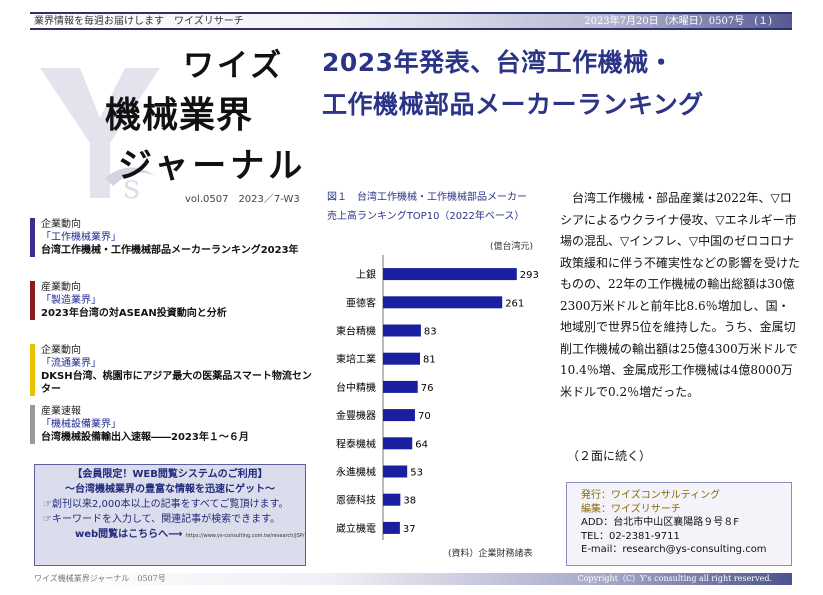 The height and width of the screenshot is (595, 823). I want to click on chart-value-label: 53, so click(416, 473).